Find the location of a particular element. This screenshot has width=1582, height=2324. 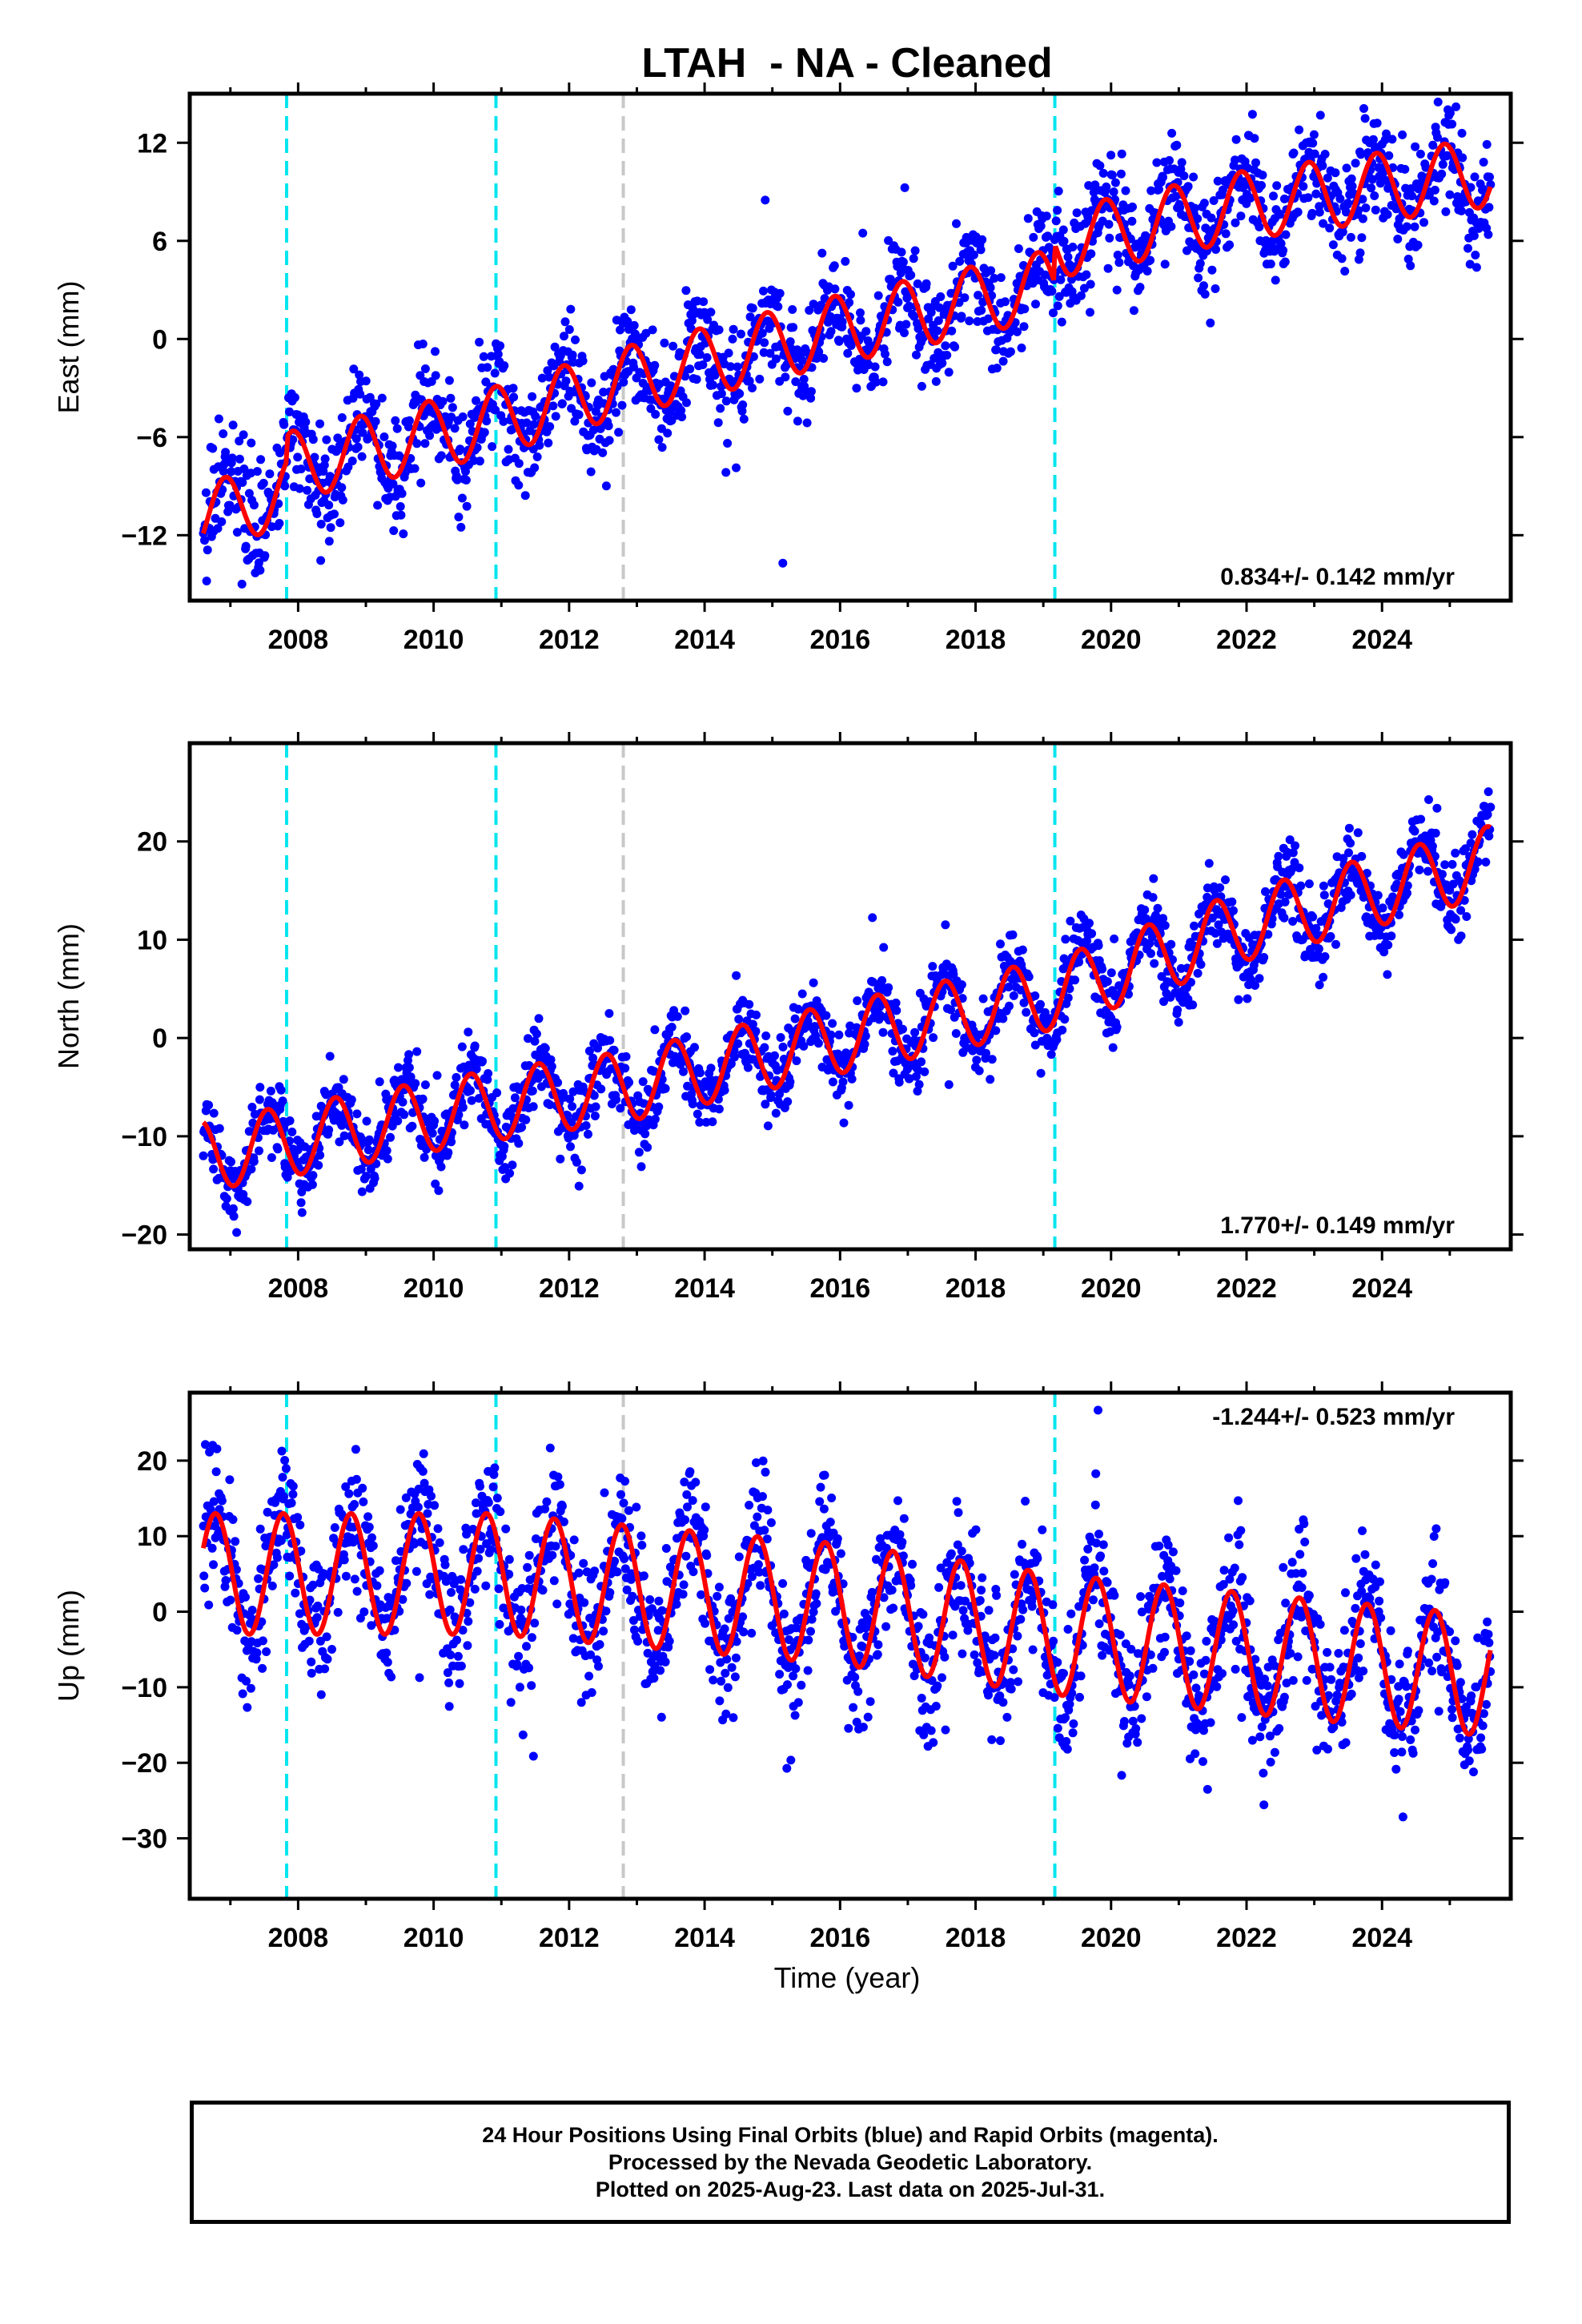

x-axis-label: Time (year) is located at coordinates (847, 1977).